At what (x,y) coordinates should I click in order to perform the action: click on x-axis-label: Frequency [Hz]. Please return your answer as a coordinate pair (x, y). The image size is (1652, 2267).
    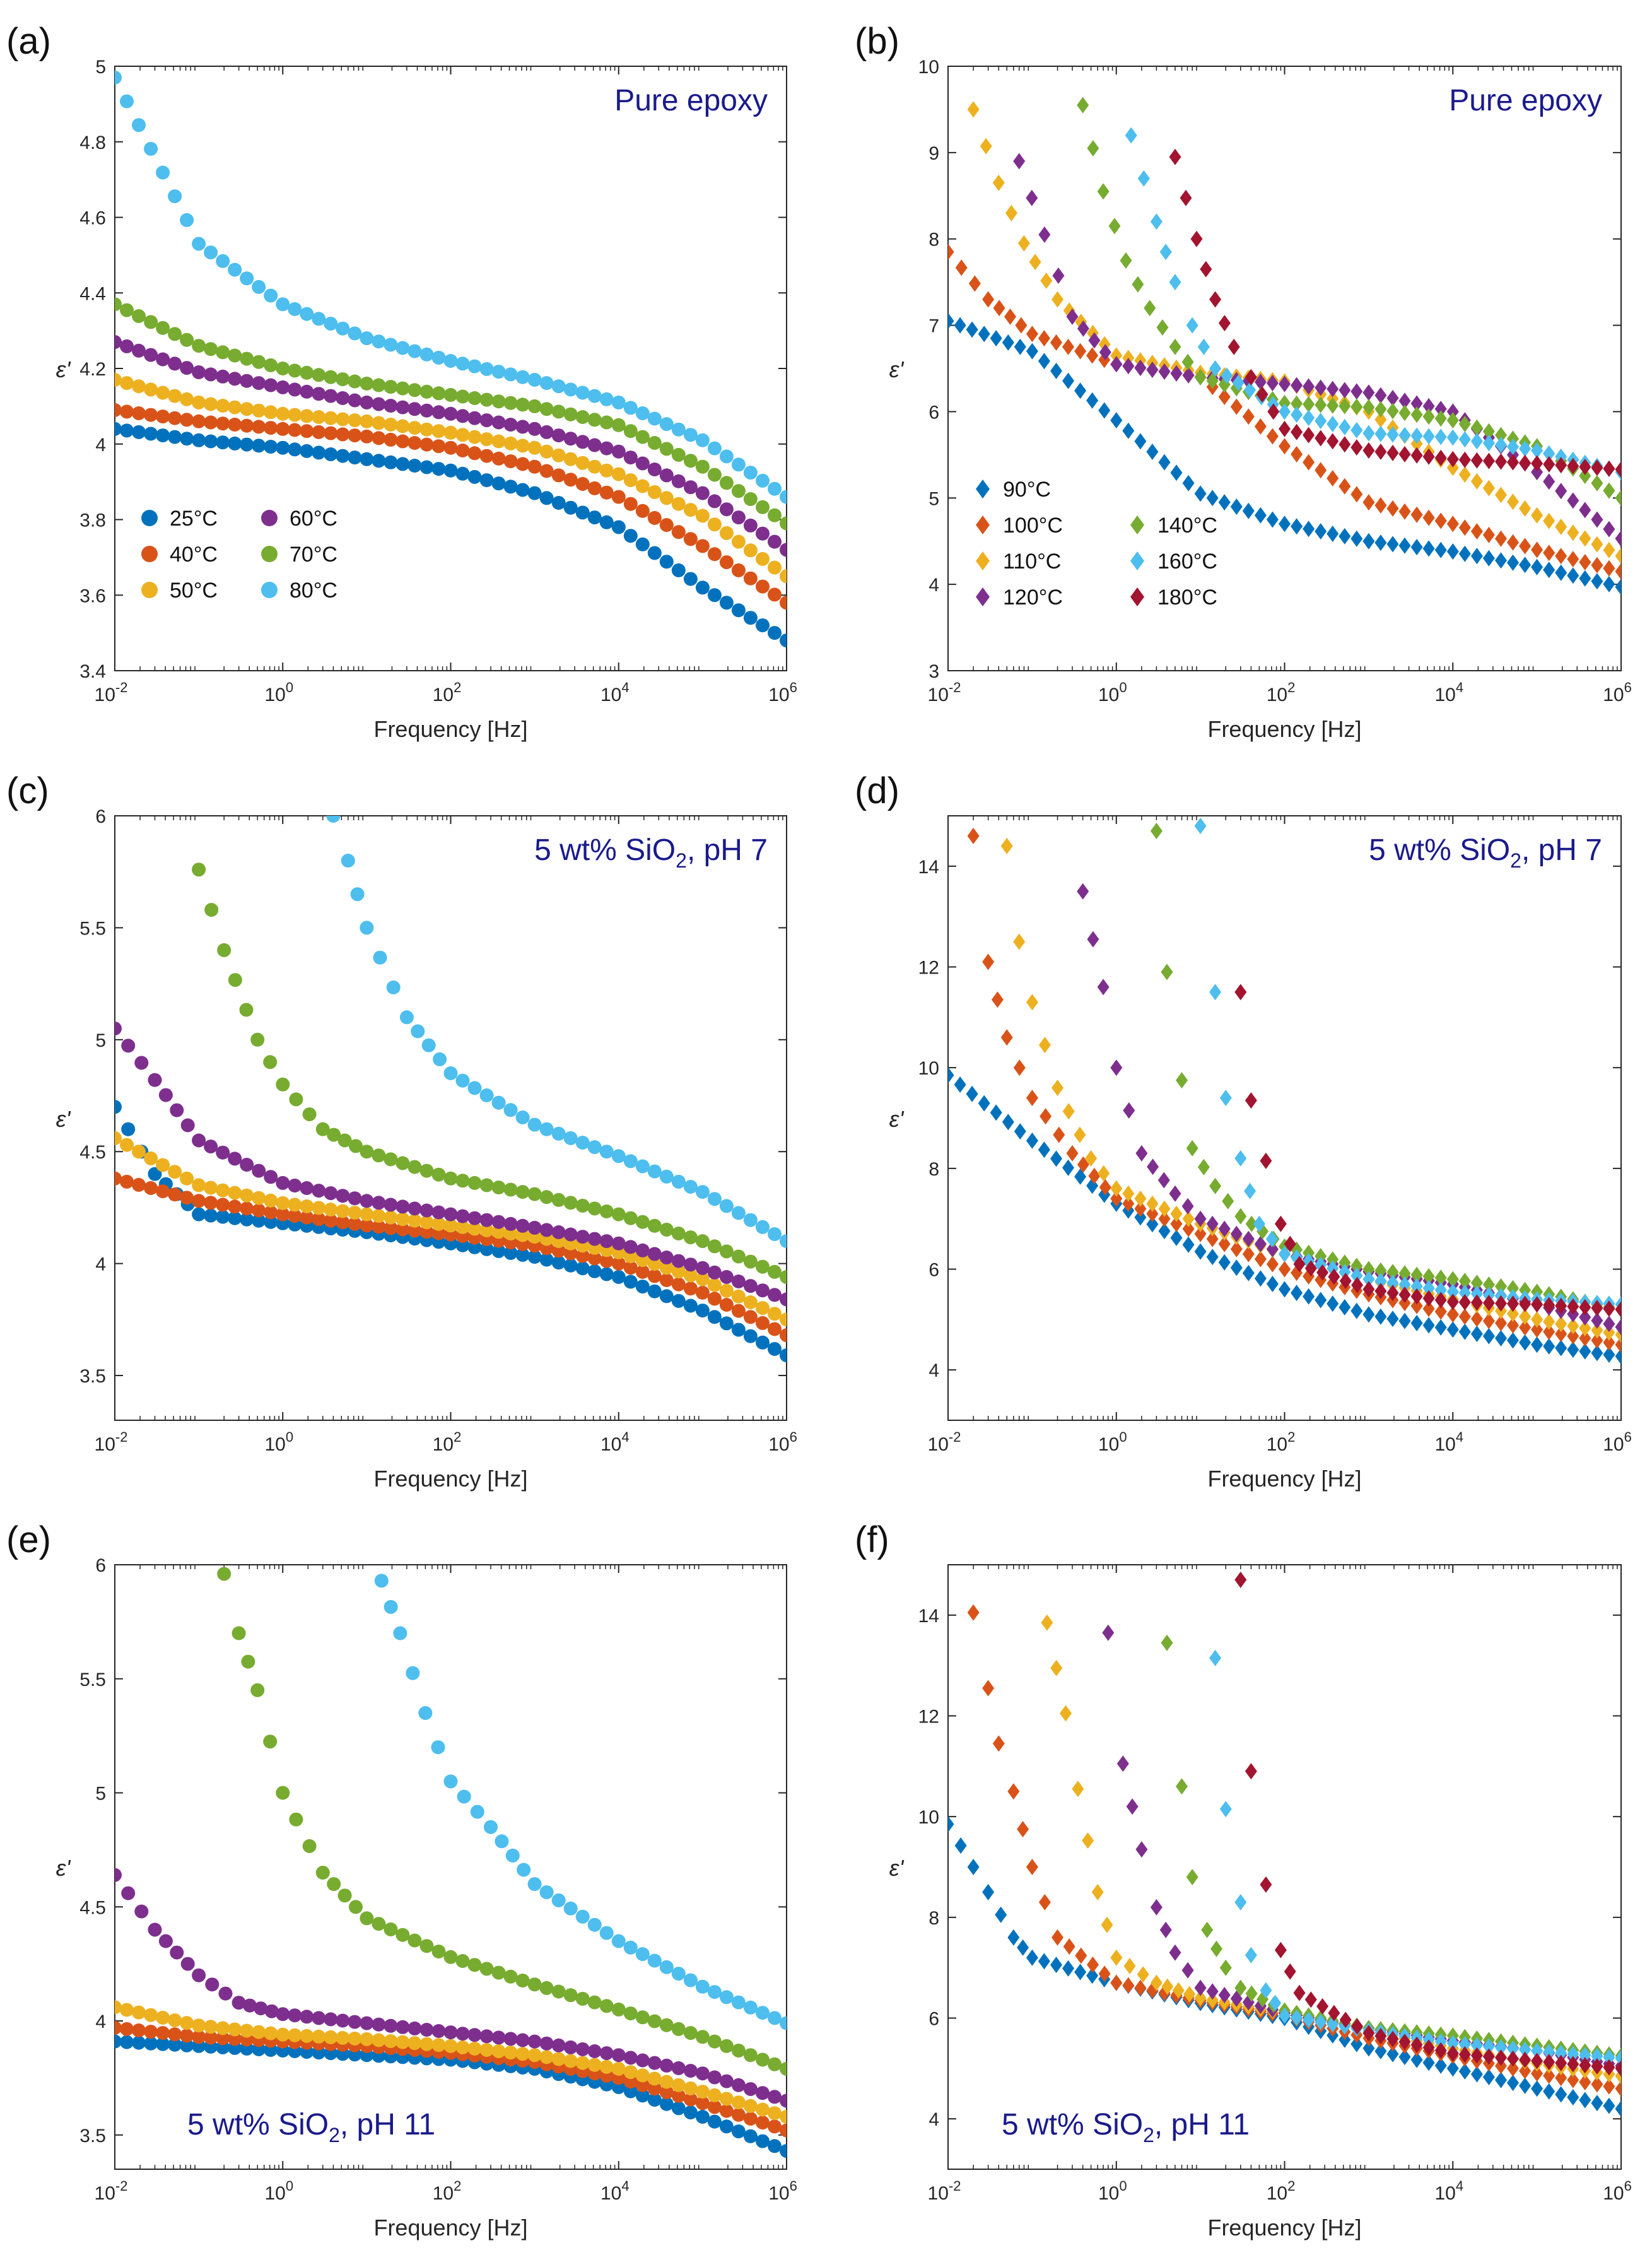
    Looking at the image, I should click on (450, 729).